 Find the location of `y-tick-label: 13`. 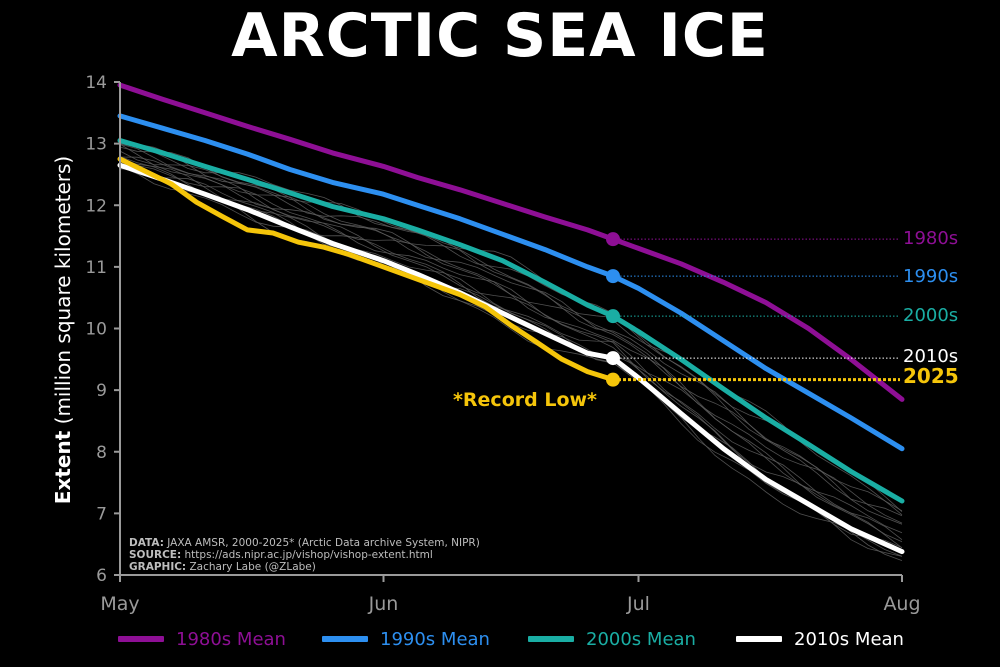

y-tick-label: 13 is located at coordinates (96, 145).